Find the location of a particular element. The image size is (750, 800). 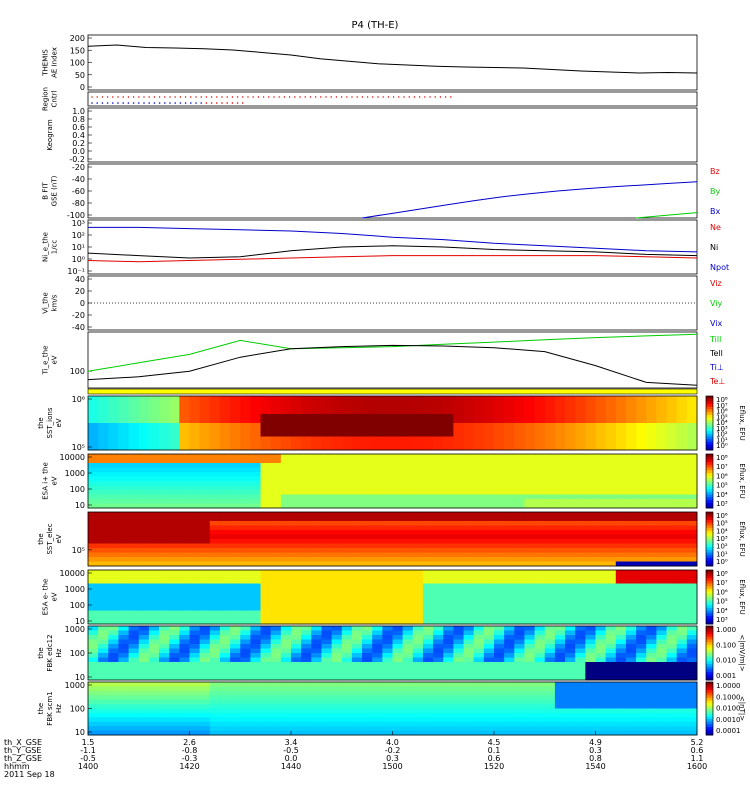

colorbar-frame is located at coordinates (709, 539).